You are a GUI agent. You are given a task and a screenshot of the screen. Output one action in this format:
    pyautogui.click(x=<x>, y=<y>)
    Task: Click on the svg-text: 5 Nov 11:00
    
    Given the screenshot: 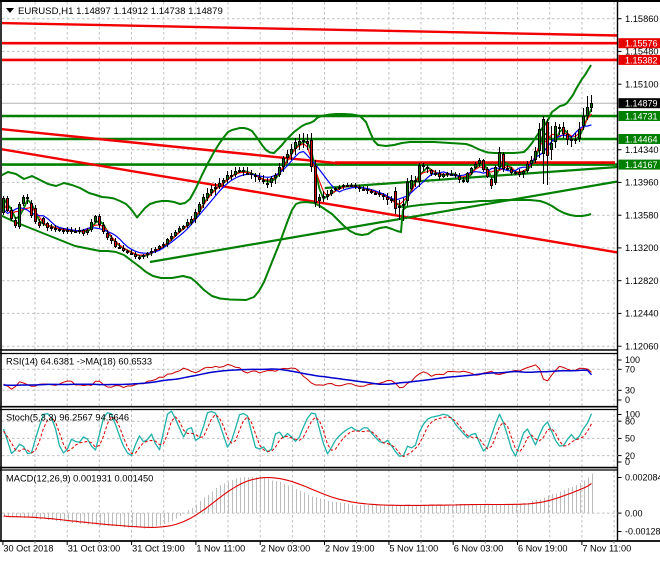 What is the action you would take?
    pyautogui.click(x=413, y=549)
    